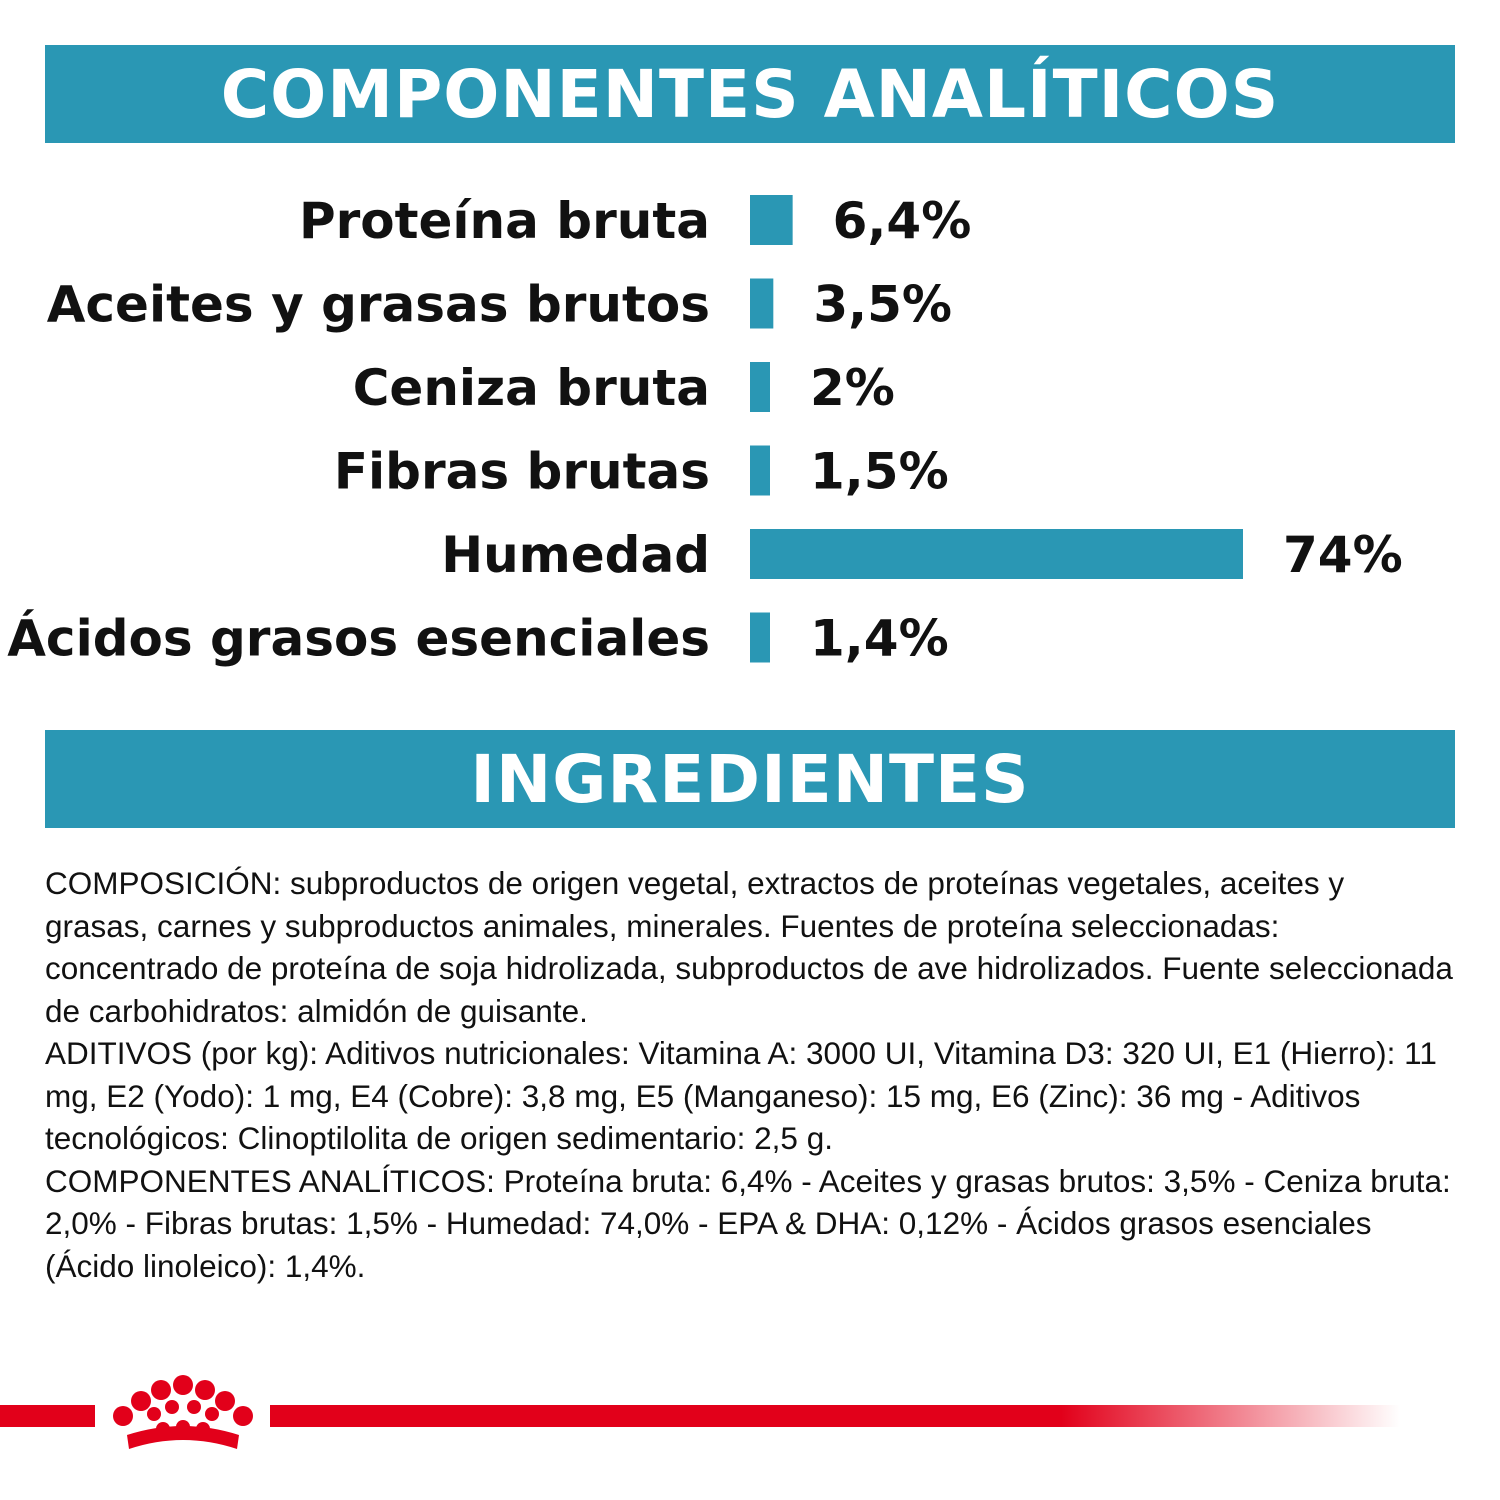  Describe the element at coordinates (852, 388) in the screenshot. I see `value-label: 2%` at that location.